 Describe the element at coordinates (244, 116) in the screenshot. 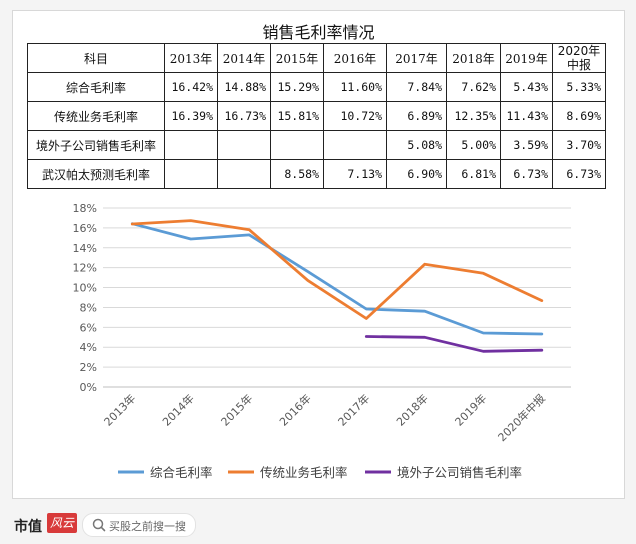

I see `table-cell: 16.73%` at that location.